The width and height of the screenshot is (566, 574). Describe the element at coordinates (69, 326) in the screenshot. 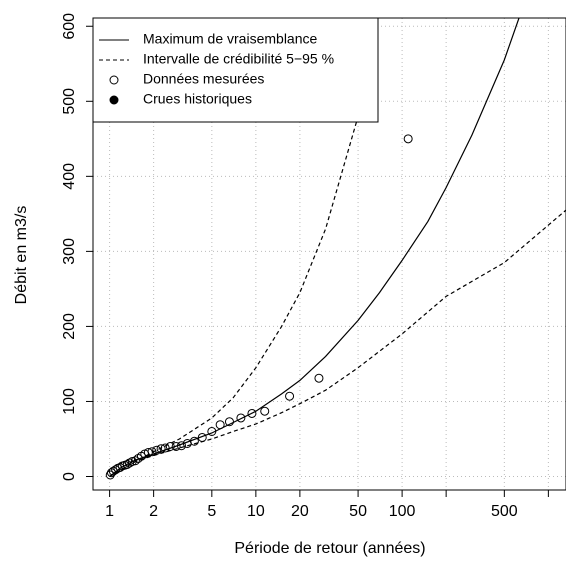

I see `y-tick-label: 200` at that location.